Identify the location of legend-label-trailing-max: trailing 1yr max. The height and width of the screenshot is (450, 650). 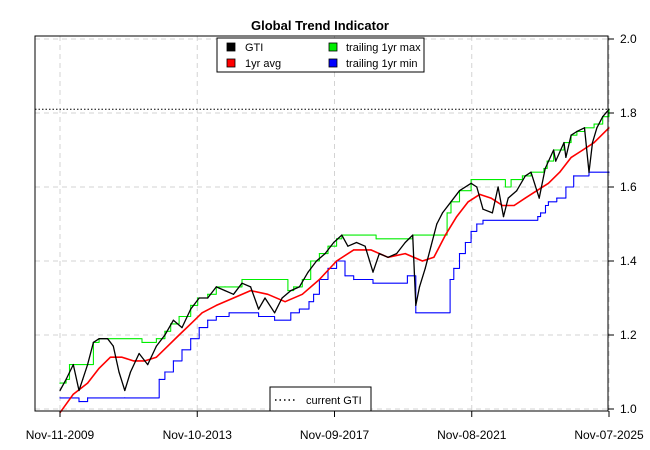
(383, 48).